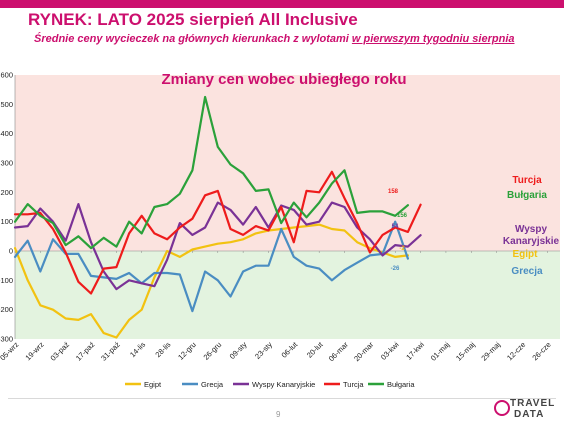  Describe the element at coordinates (283, 384) in the screenshot. I see `legend-label-wyspy: Wyspy Kanaryjskie` at that location.